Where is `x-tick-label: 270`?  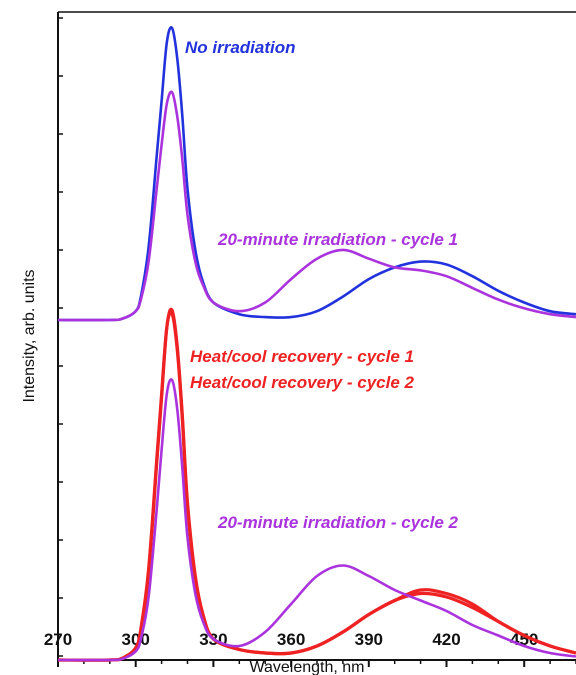
x-tick-label: 270 is located at coordinates (58, 639).